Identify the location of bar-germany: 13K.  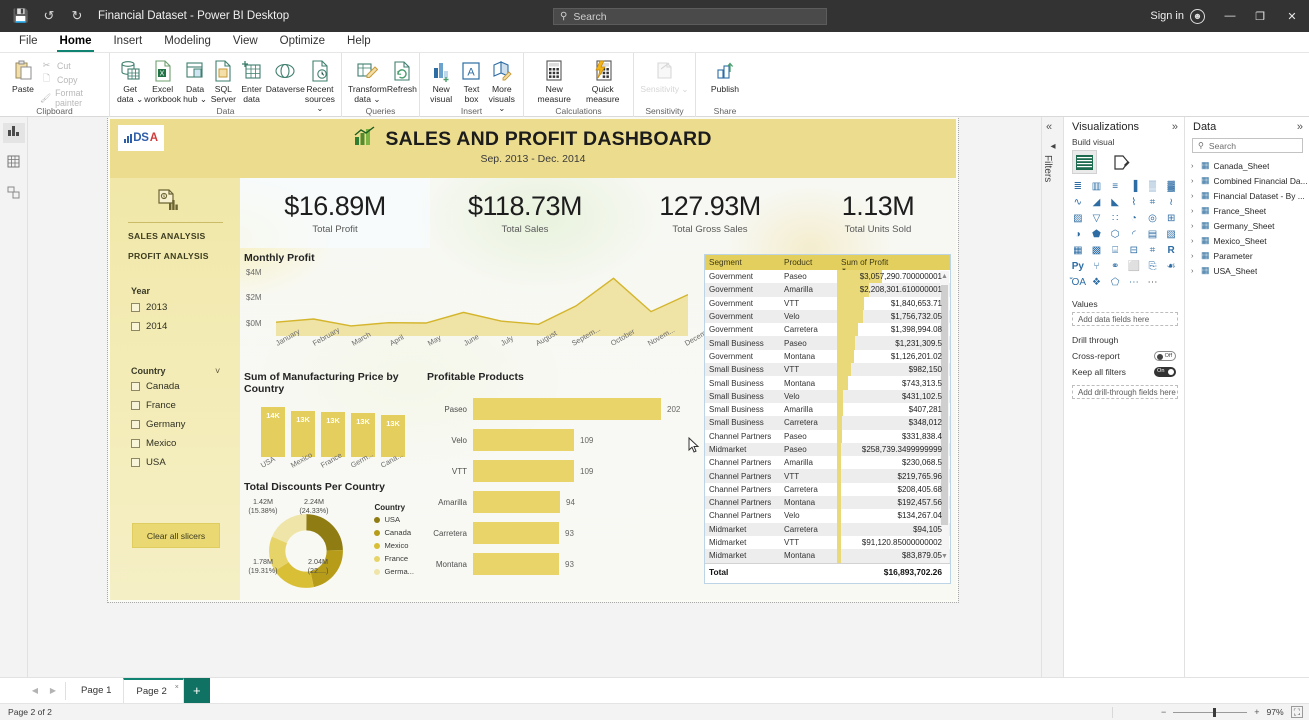
(363, 435).